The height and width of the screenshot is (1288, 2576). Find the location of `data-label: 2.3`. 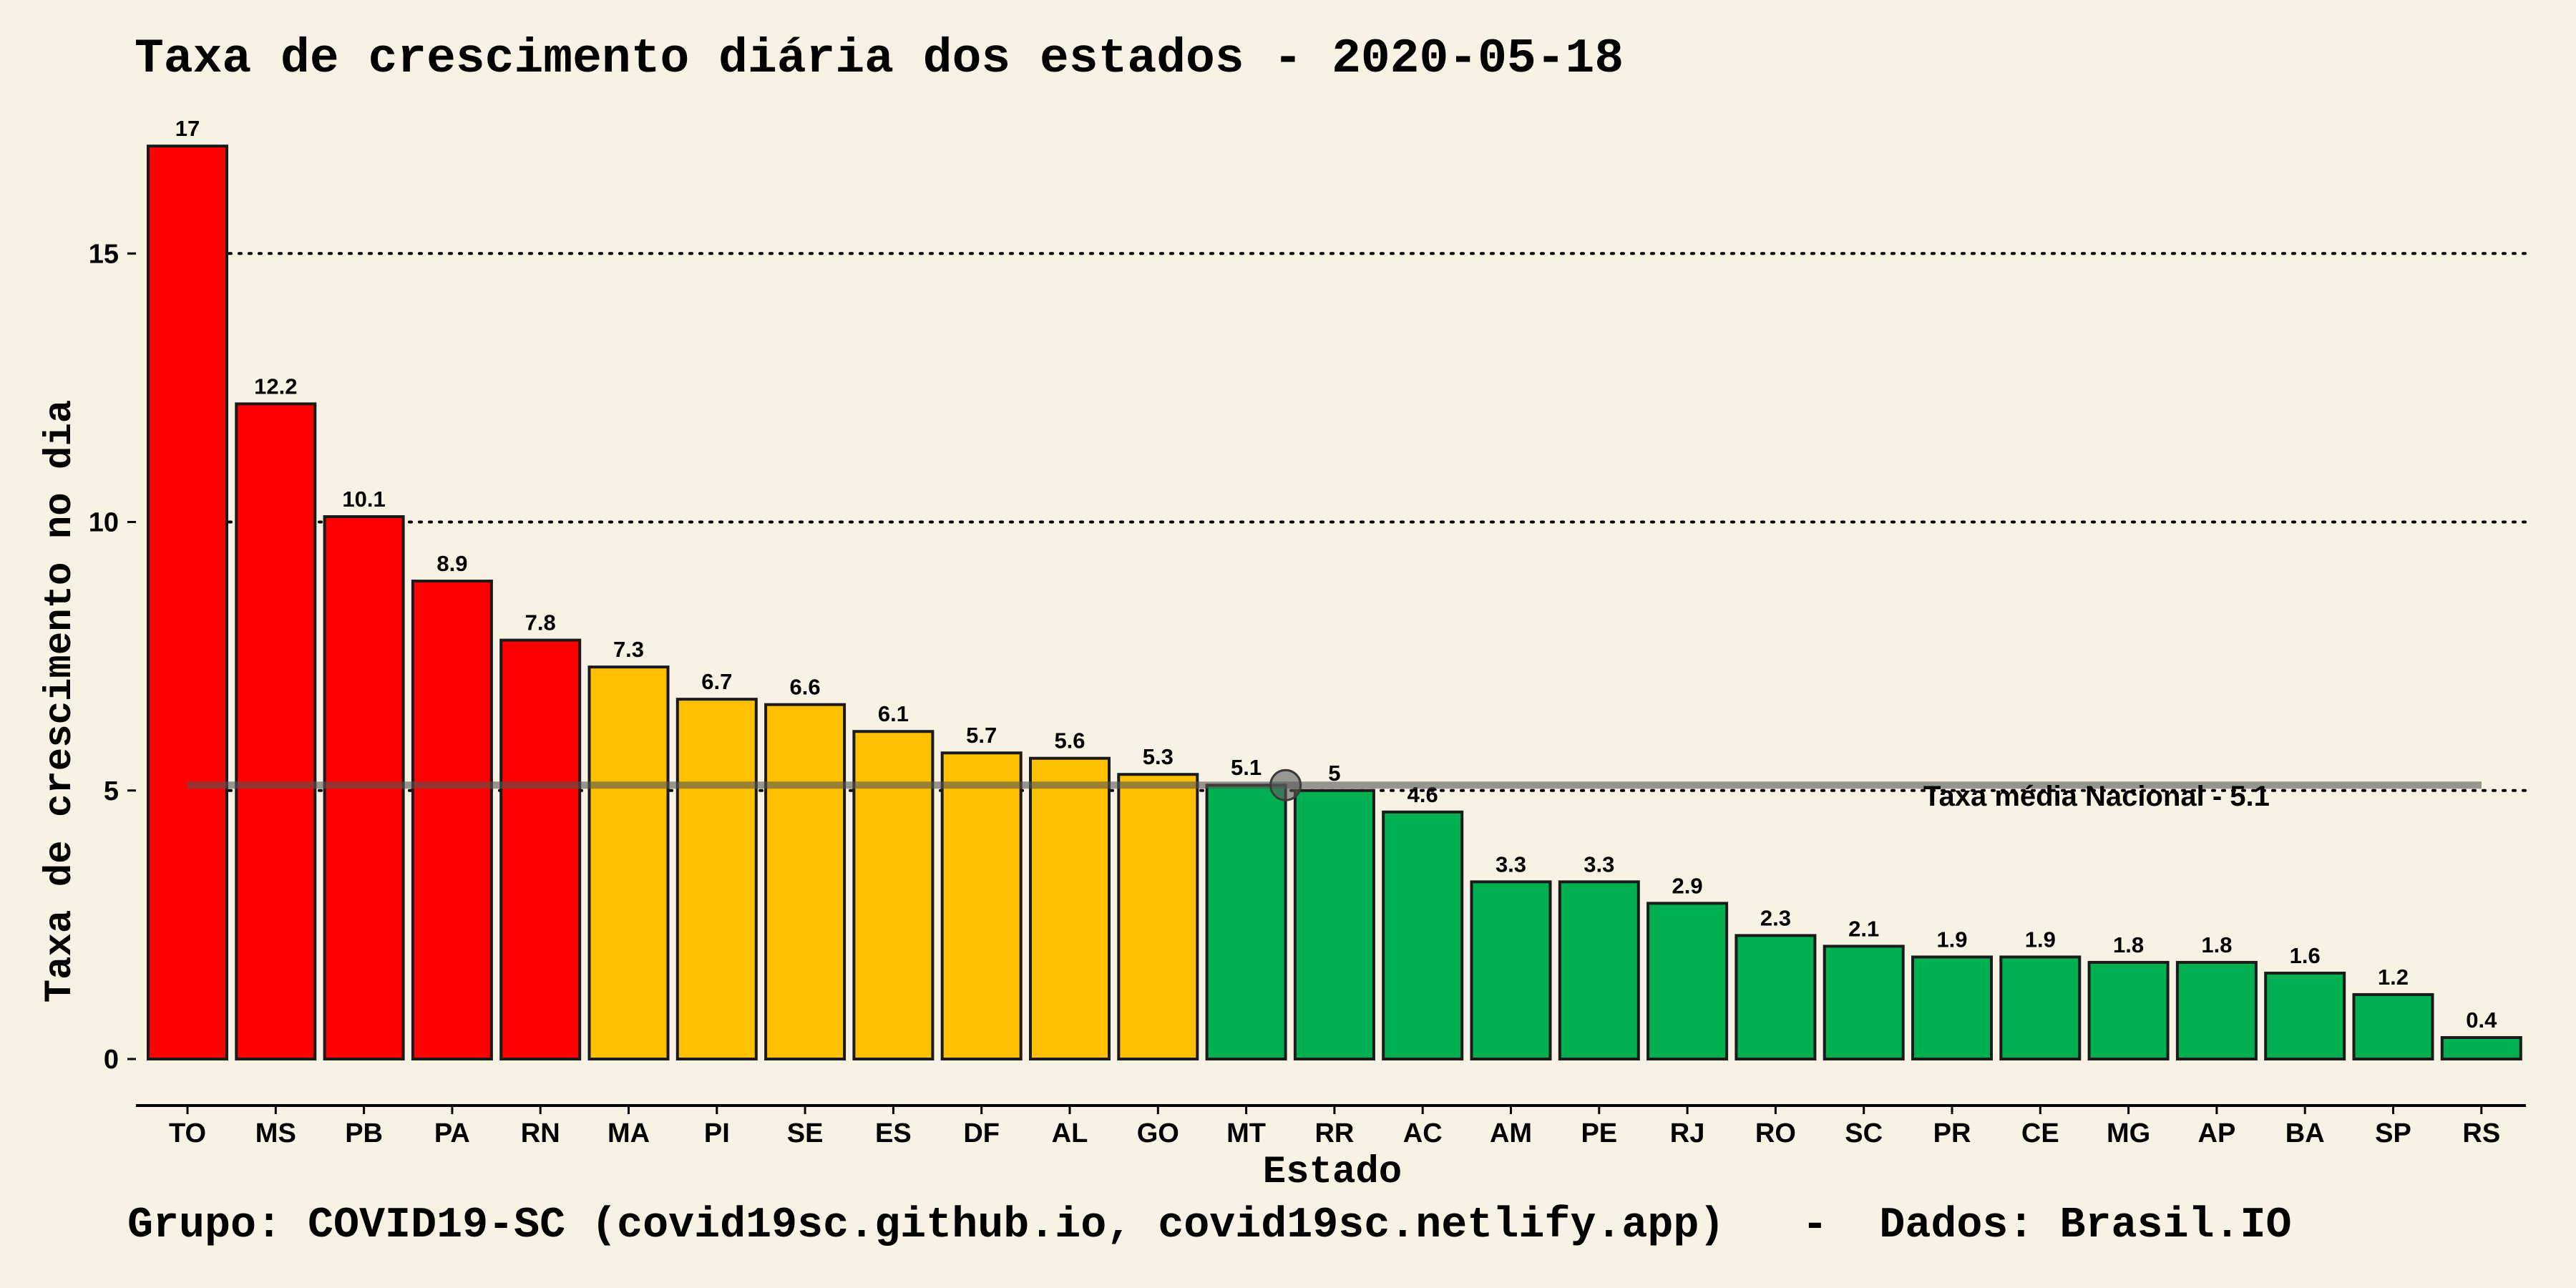

data-label: 2.3 is located at coordinates (1775, 917).